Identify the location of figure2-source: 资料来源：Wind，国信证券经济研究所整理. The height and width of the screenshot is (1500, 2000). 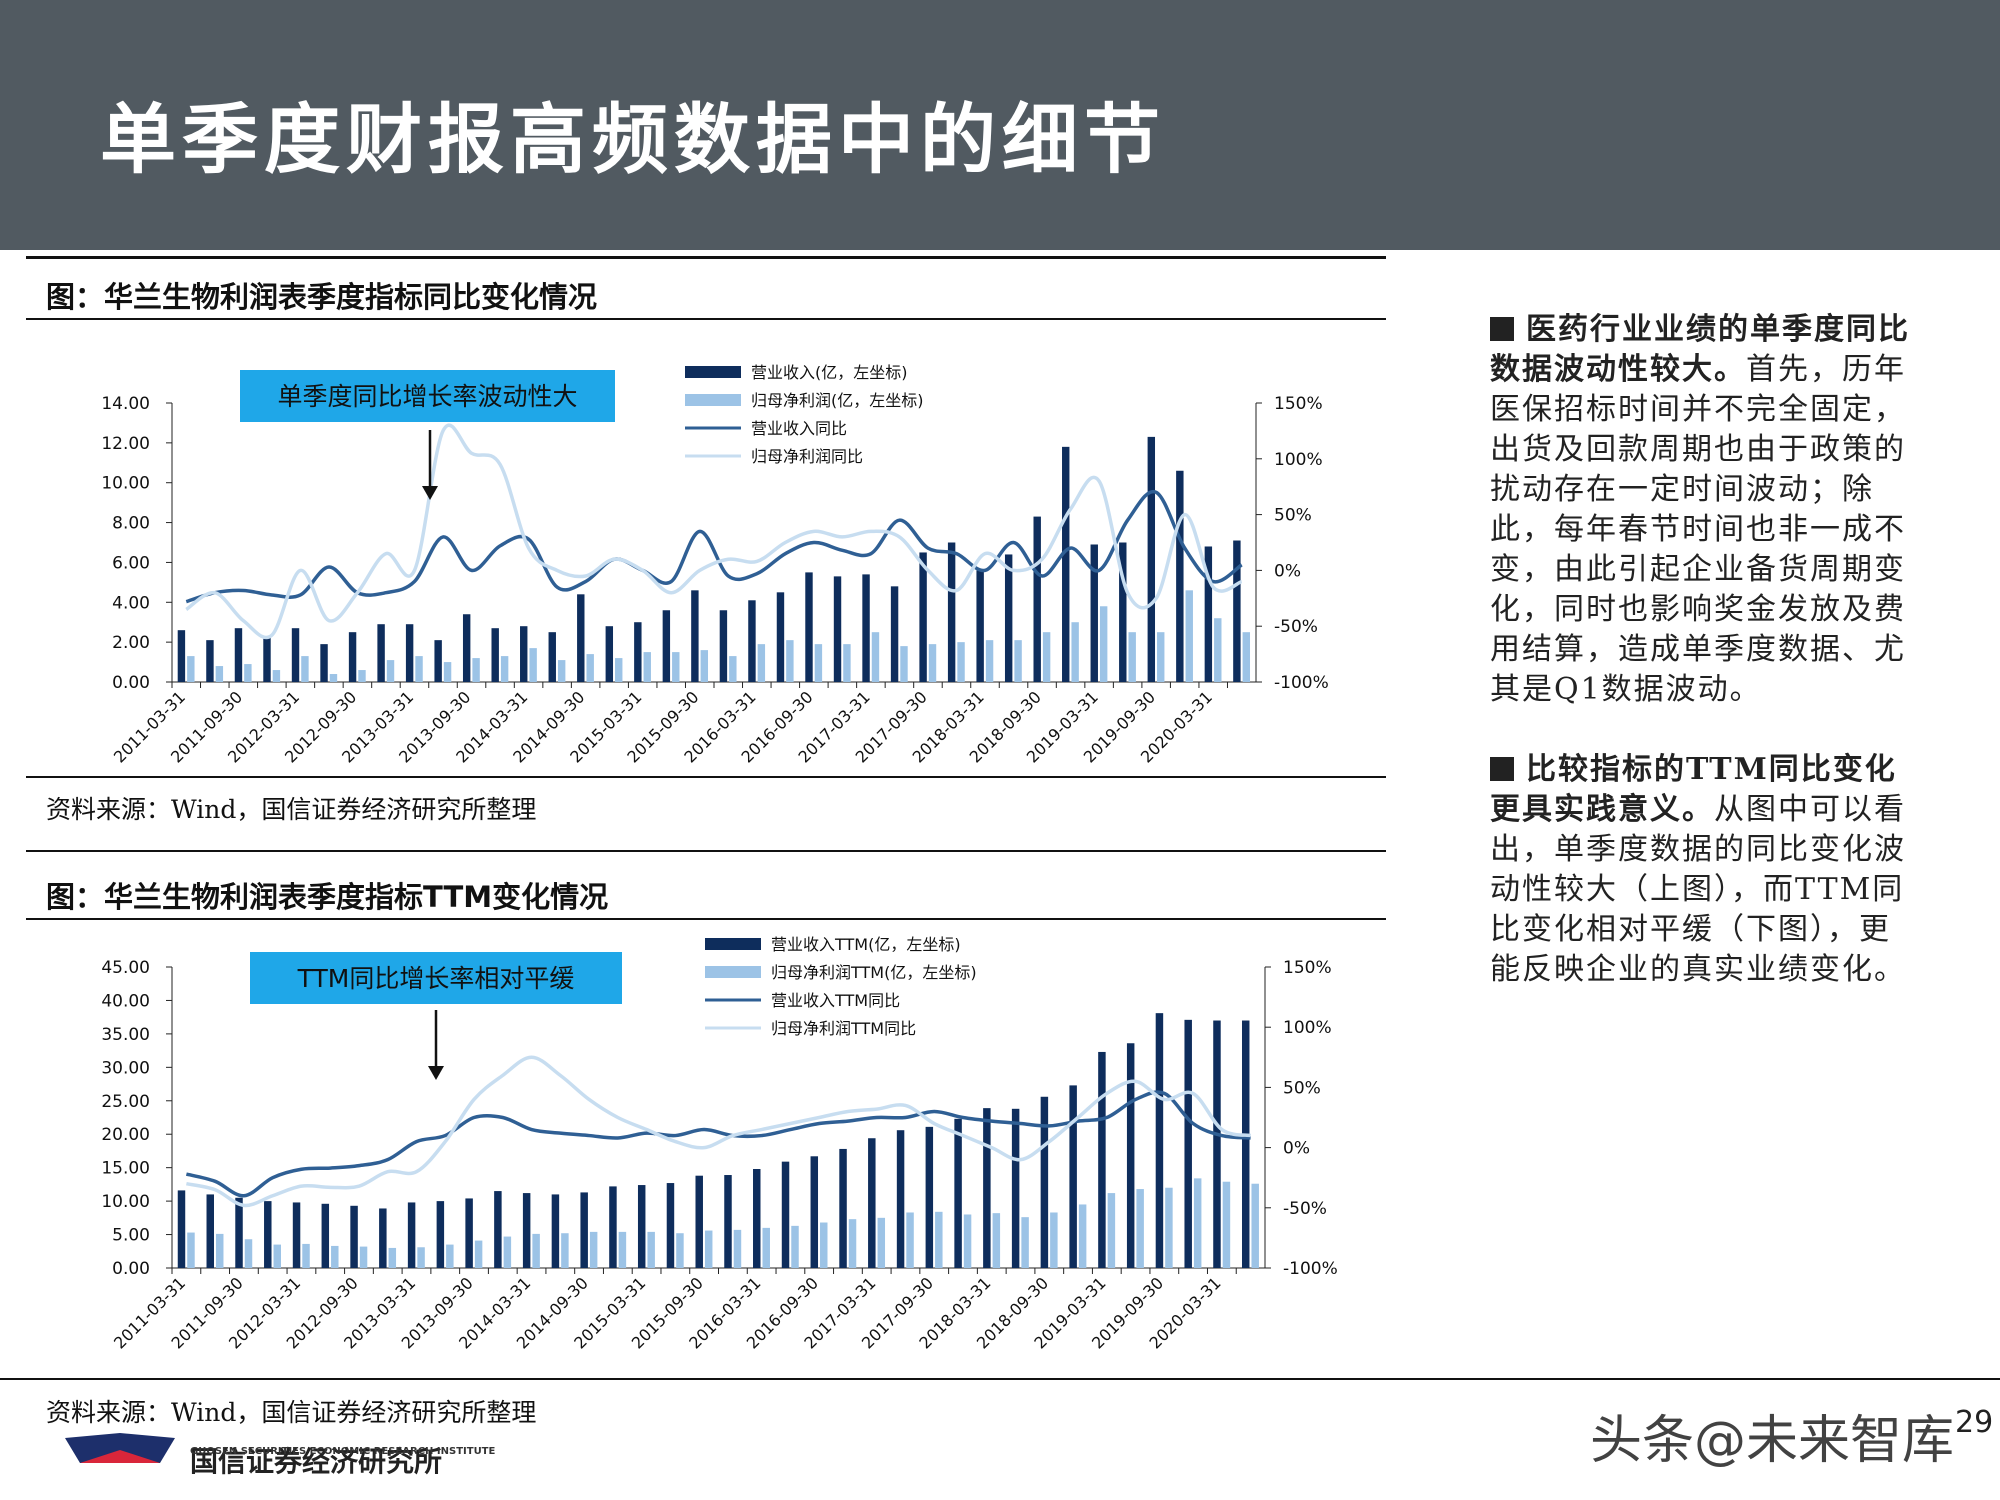
(291, 1412).